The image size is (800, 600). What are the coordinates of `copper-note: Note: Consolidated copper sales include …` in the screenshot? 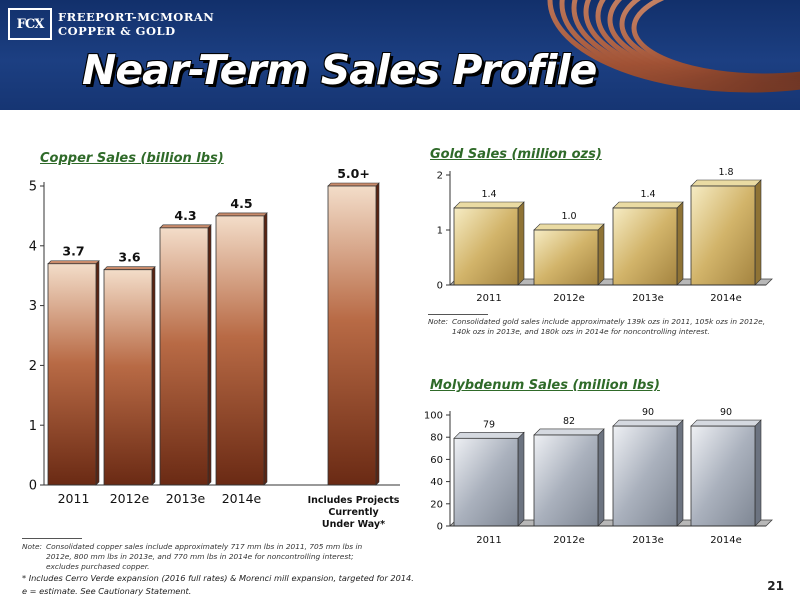 It's located at (202, 557).